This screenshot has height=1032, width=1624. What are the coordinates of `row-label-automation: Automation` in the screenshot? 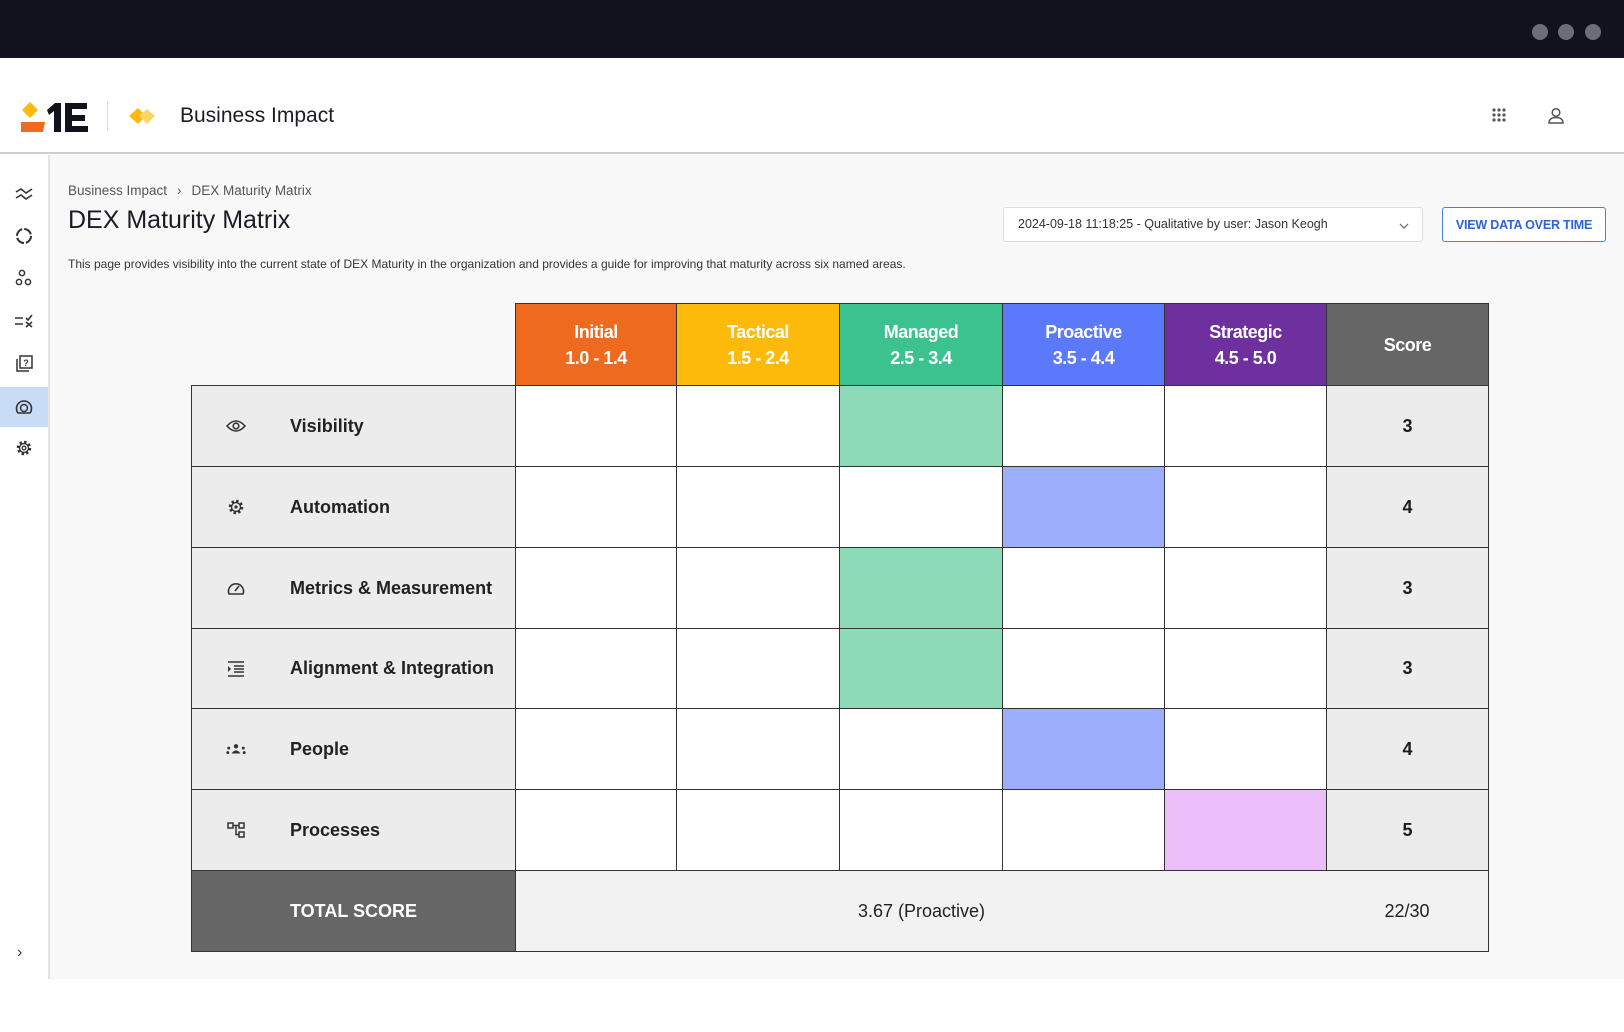 It's located at (353, 507).